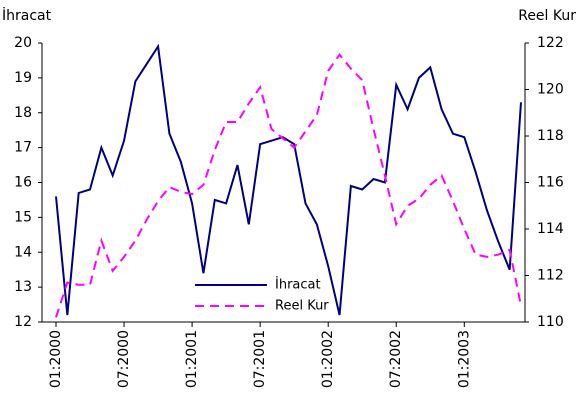  What do you see at coordinates (550, 229) in the screenshot?
I see `y2-tick-label: 114` at bounding box center [550, 229].